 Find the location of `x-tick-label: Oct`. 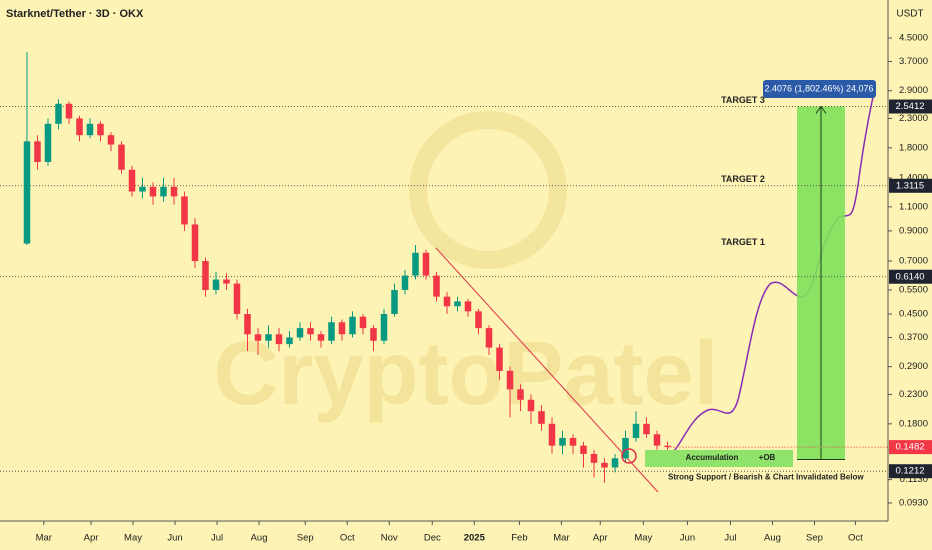

x-tick-label: Oct is located at coordinates (347, 538).